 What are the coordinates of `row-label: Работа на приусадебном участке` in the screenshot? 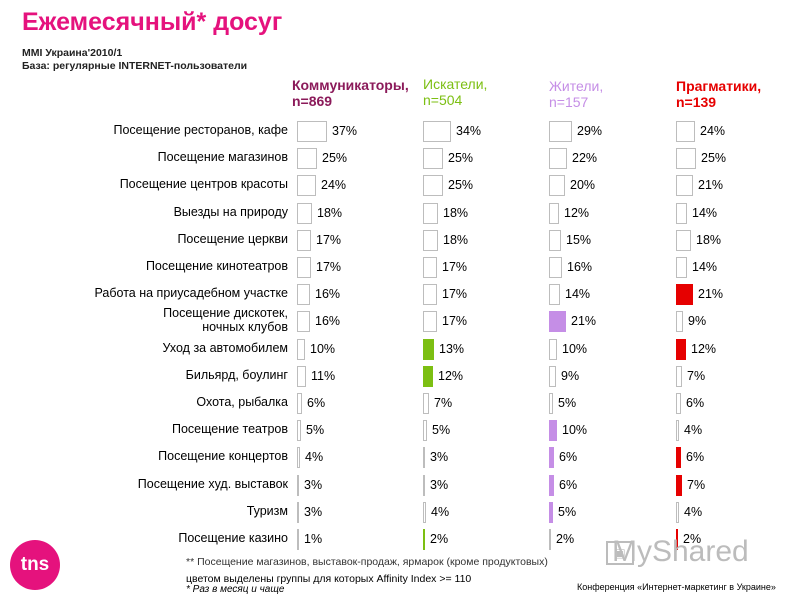 It's located at (191, 293).